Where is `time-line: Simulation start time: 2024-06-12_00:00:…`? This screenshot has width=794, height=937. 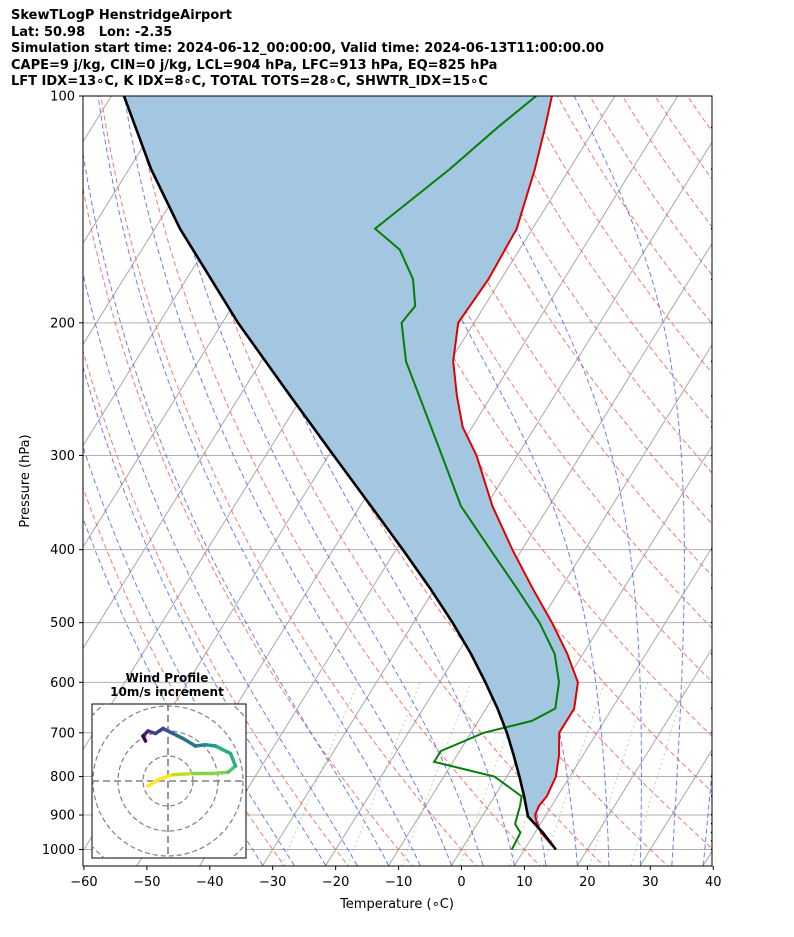
time-line: Simulation start time: 2024-06-12_00:00:… is located at coordinates (307, 48).